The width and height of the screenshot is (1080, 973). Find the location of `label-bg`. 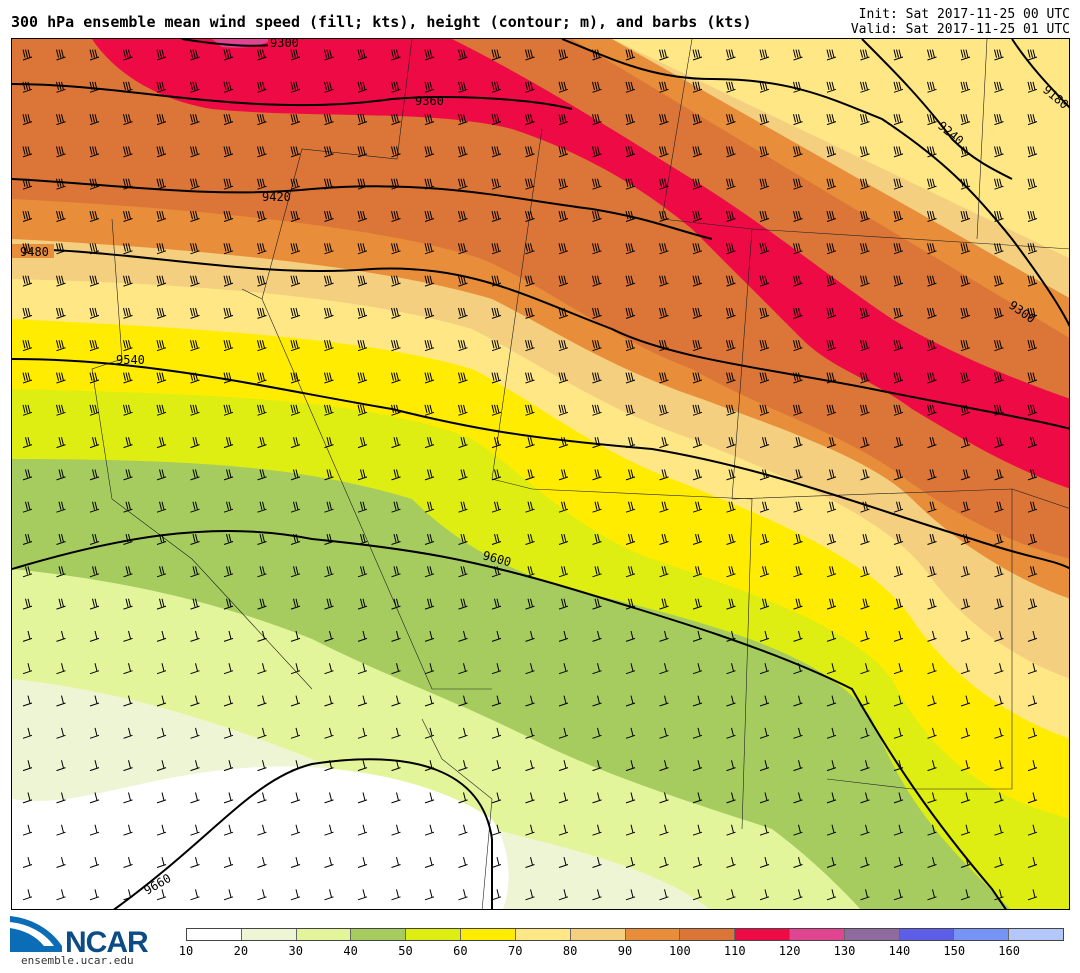

label-bg is located at coordinates (33, 251).